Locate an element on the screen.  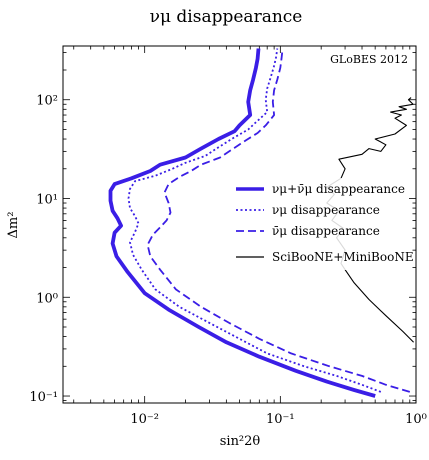
legend-box is located at coordinates (319, 224).